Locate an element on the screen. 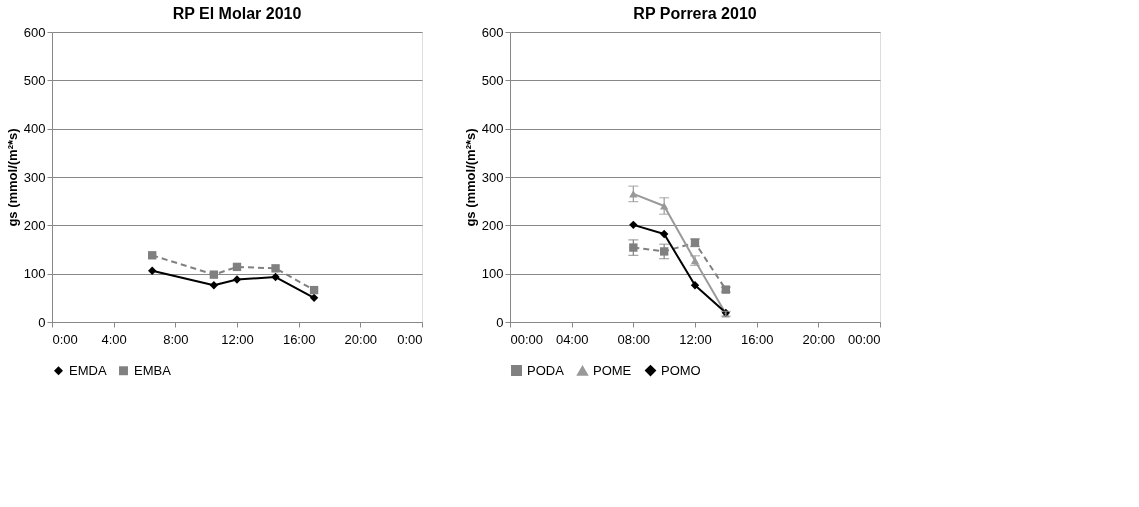 The image size is (1139, 507). legend-label: POME is located at coordinates (612, 370).